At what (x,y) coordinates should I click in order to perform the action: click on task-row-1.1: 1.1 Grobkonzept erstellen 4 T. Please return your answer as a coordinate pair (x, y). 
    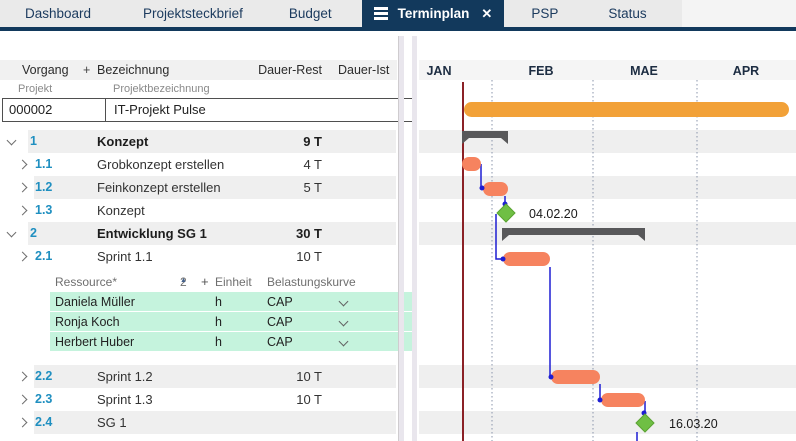
    Looking at the image, I should click on (398, 164).